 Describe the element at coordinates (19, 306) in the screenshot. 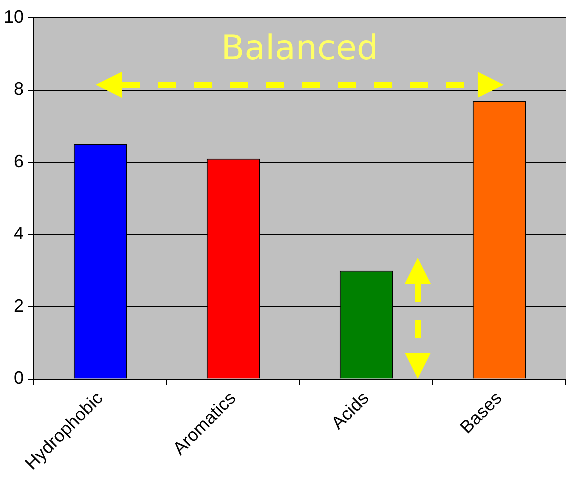

I see `y-tick-label: 2` at that location.